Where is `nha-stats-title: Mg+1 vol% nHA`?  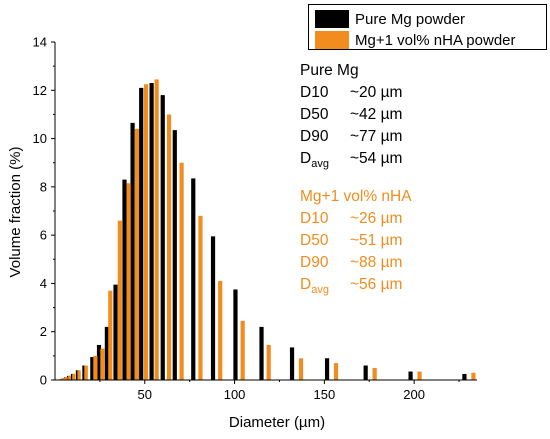
nha-stats-title: Mg+1 vol% nHA is located at coordinates (356, 196).